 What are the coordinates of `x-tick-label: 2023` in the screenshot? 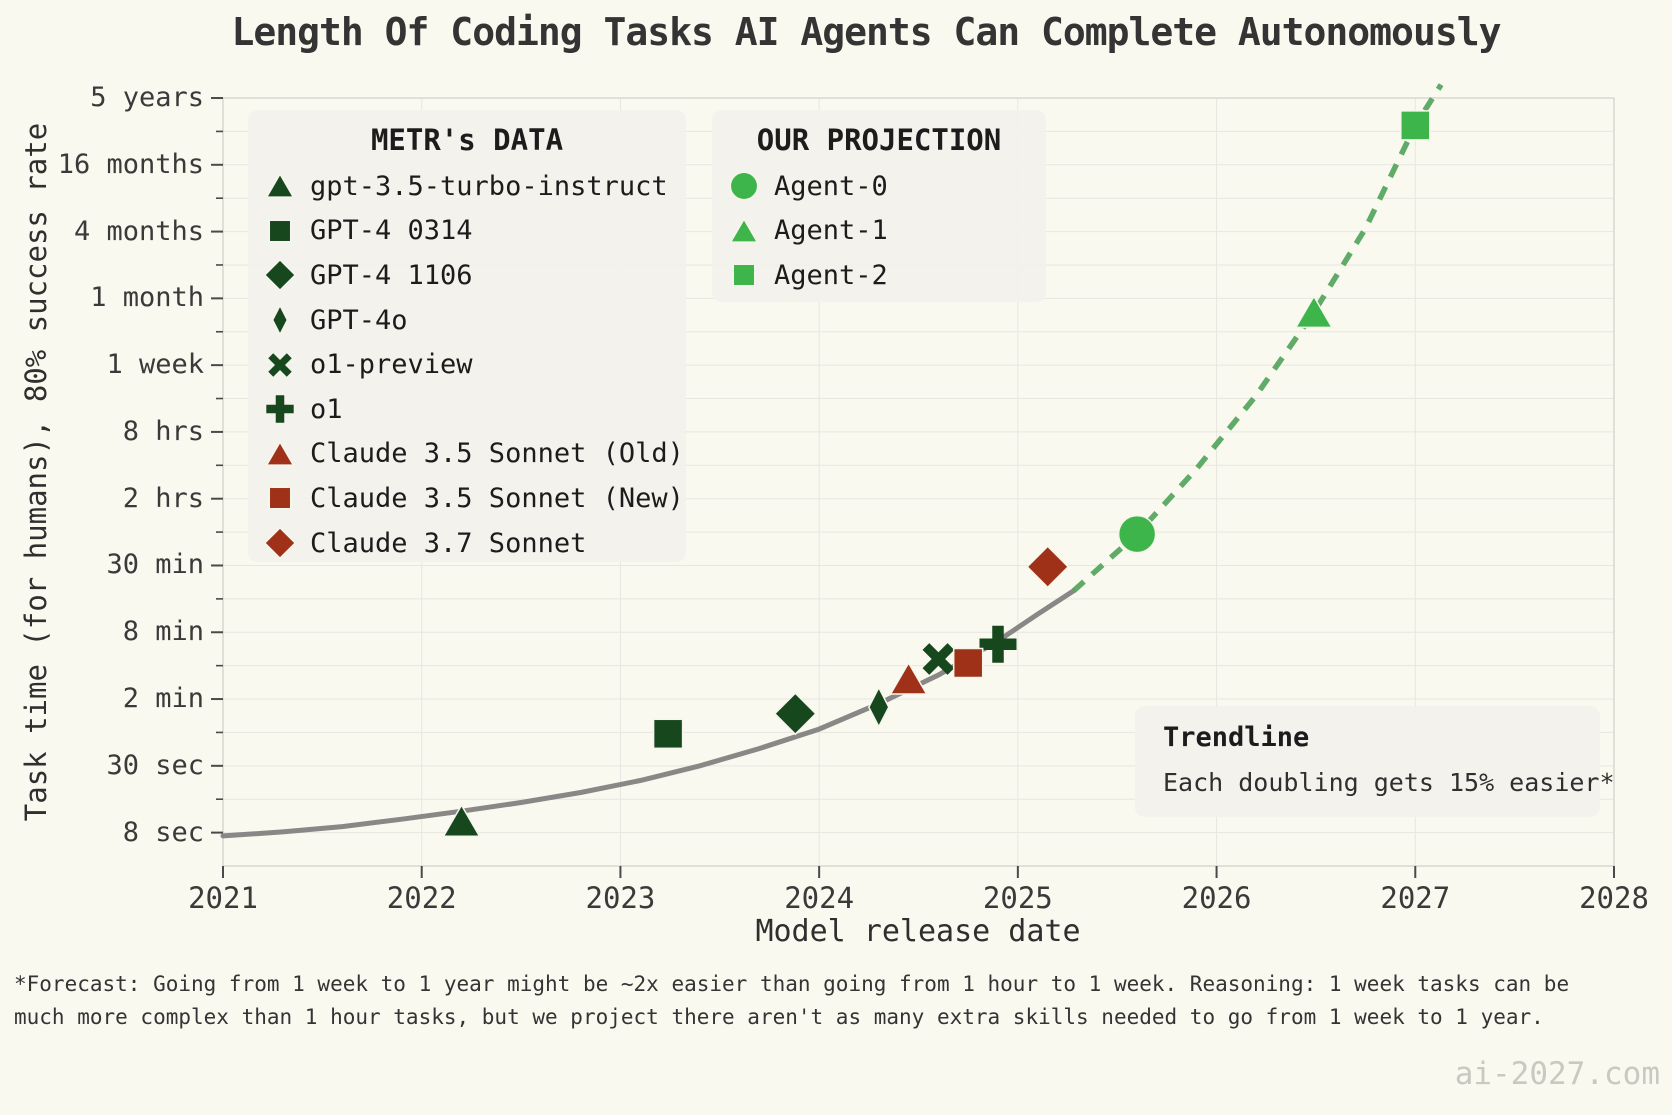 It's located at (620, 898).